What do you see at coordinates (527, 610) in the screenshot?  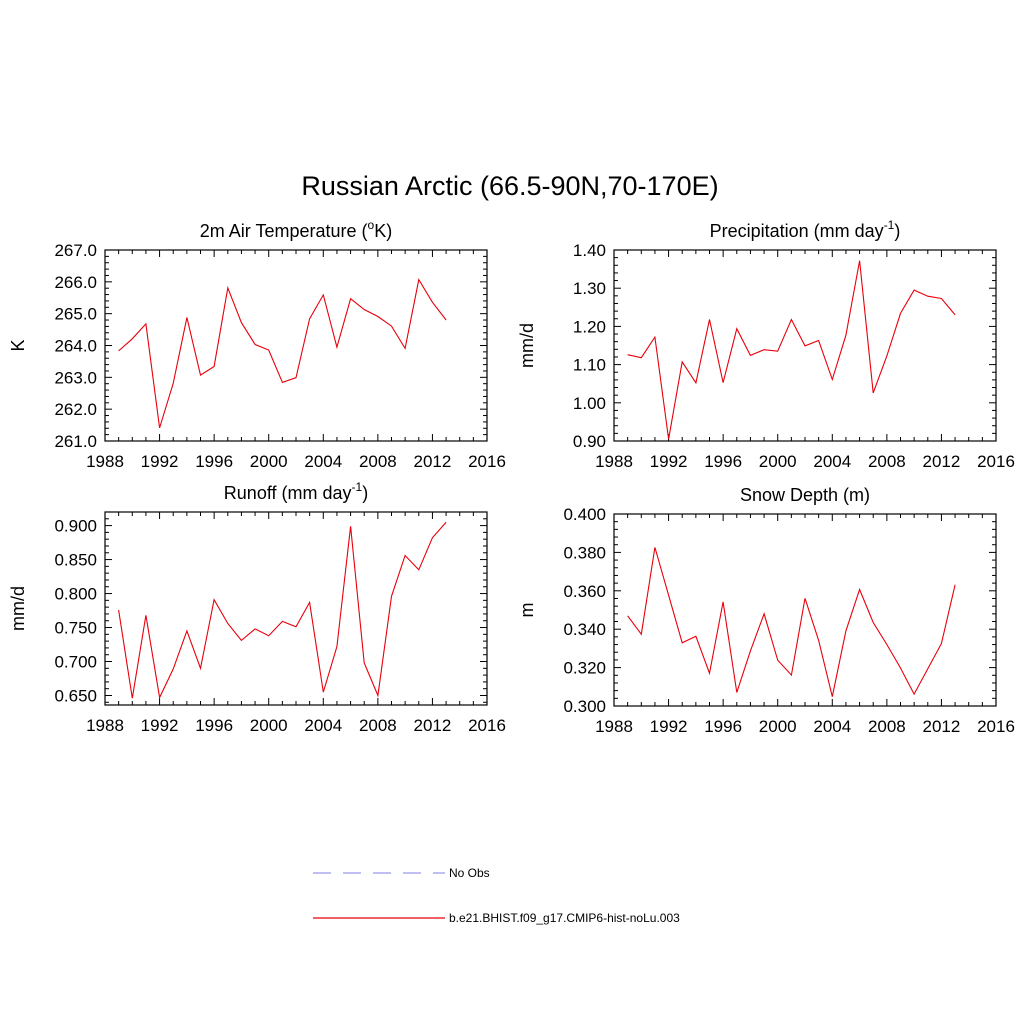 I see `snow-depth-ylabel: m` at bounding box center [527, 610].